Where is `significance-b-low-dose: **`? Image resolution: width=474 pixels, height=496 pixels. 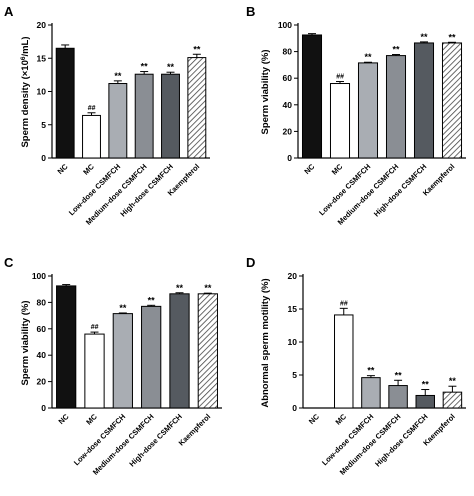
significance-b-low-dose: ** is located at coordinates (368, 57).